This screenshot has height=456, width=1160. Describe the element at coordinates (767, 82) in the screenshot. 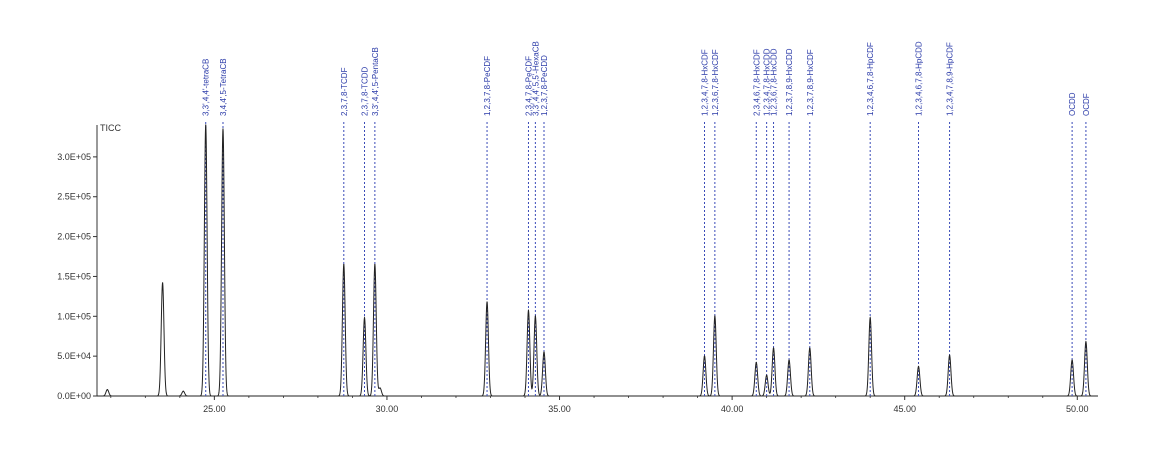

I see `peak-label: 1,2,3,4,7,8-HxCDD` at that location.